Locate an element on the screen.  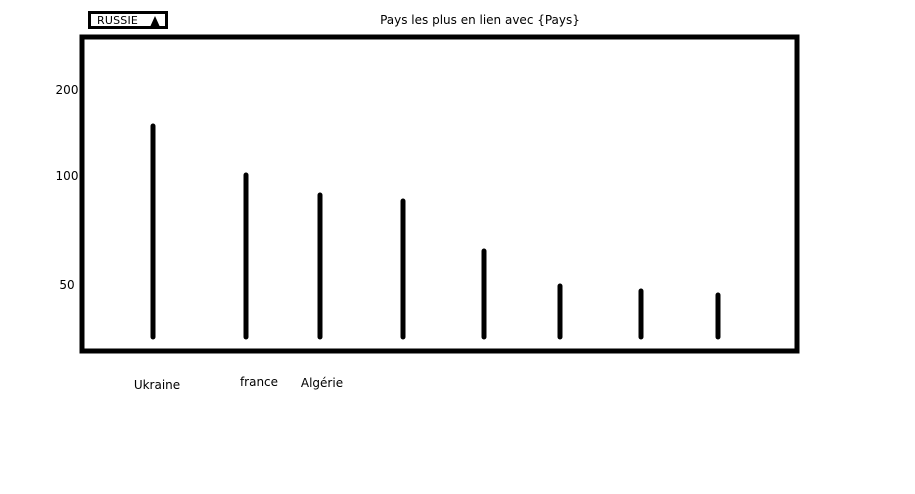
x-category-label: france is located at coordinates (259, 382).